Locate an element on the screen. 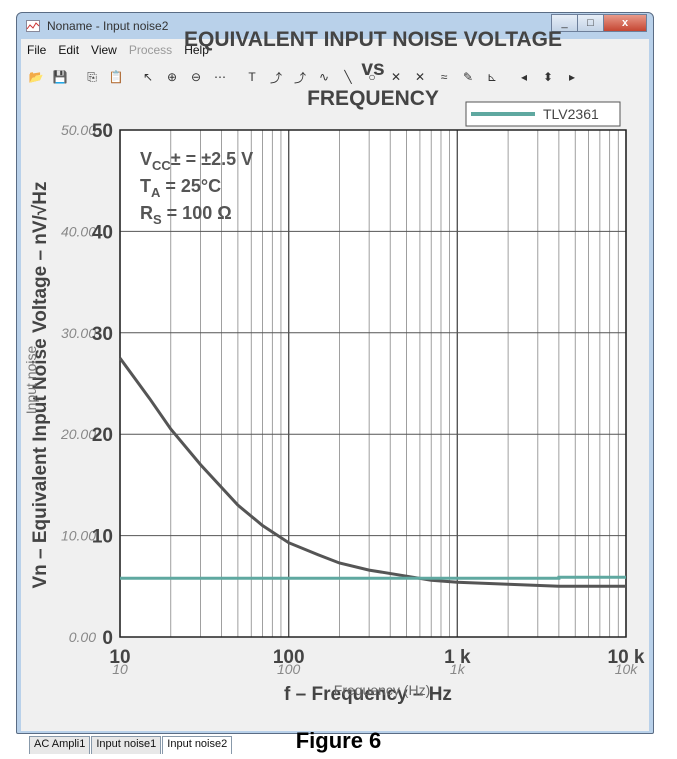 The height and width of the screenshot is (759, 677). angle-icon: ⊾ is located at coordinates (492, 77).